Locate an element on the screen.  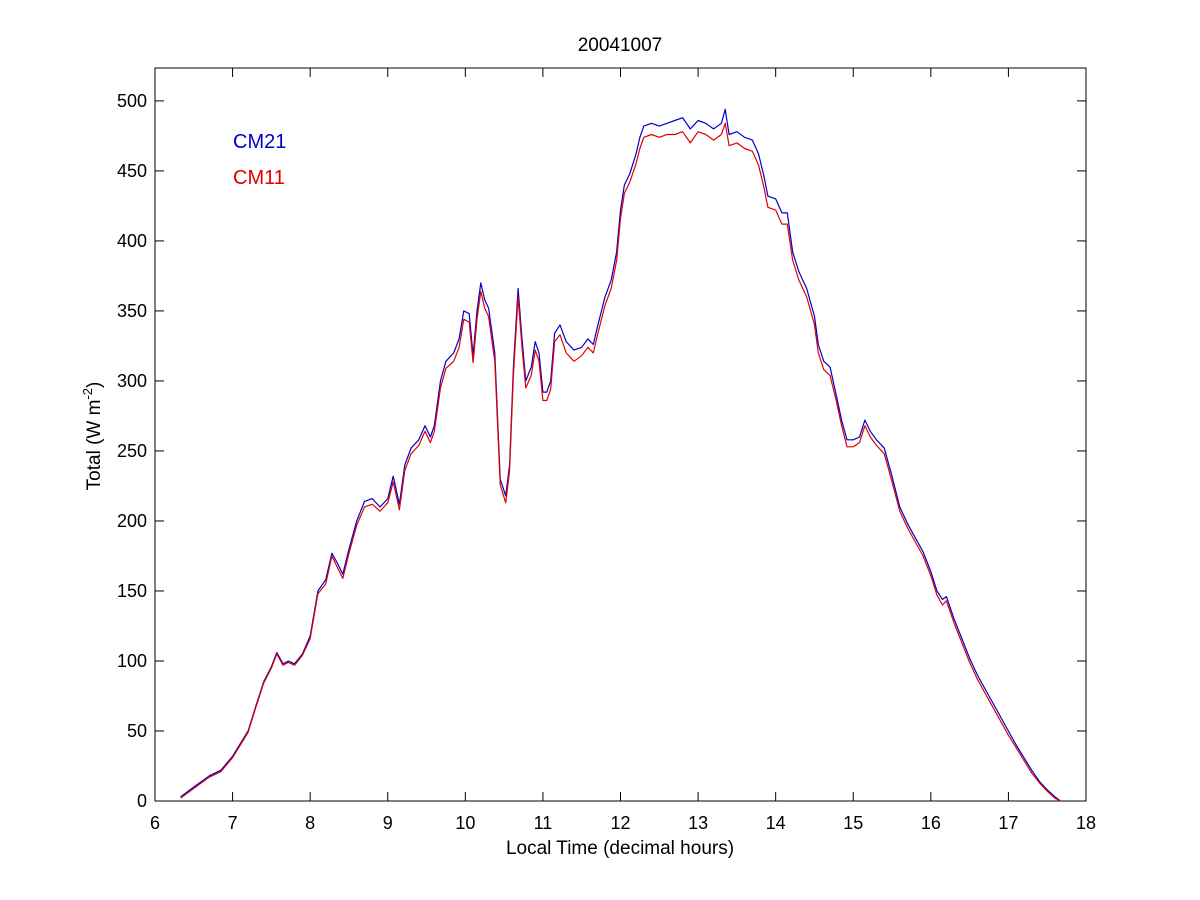
y-tick-label: 50 is located at coordinates (137, 731).